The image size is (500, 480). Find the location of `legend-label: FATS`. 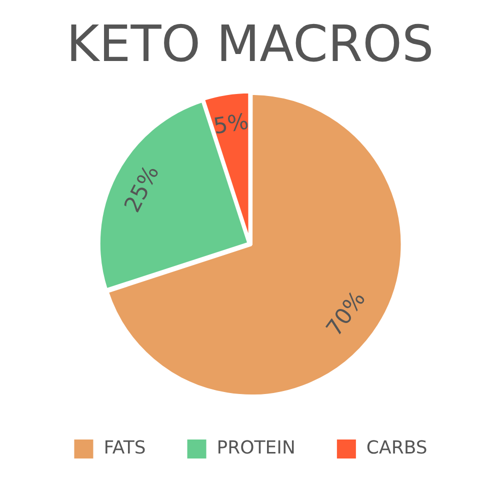

legend-label: FATS is located at coordinates (125, 448).